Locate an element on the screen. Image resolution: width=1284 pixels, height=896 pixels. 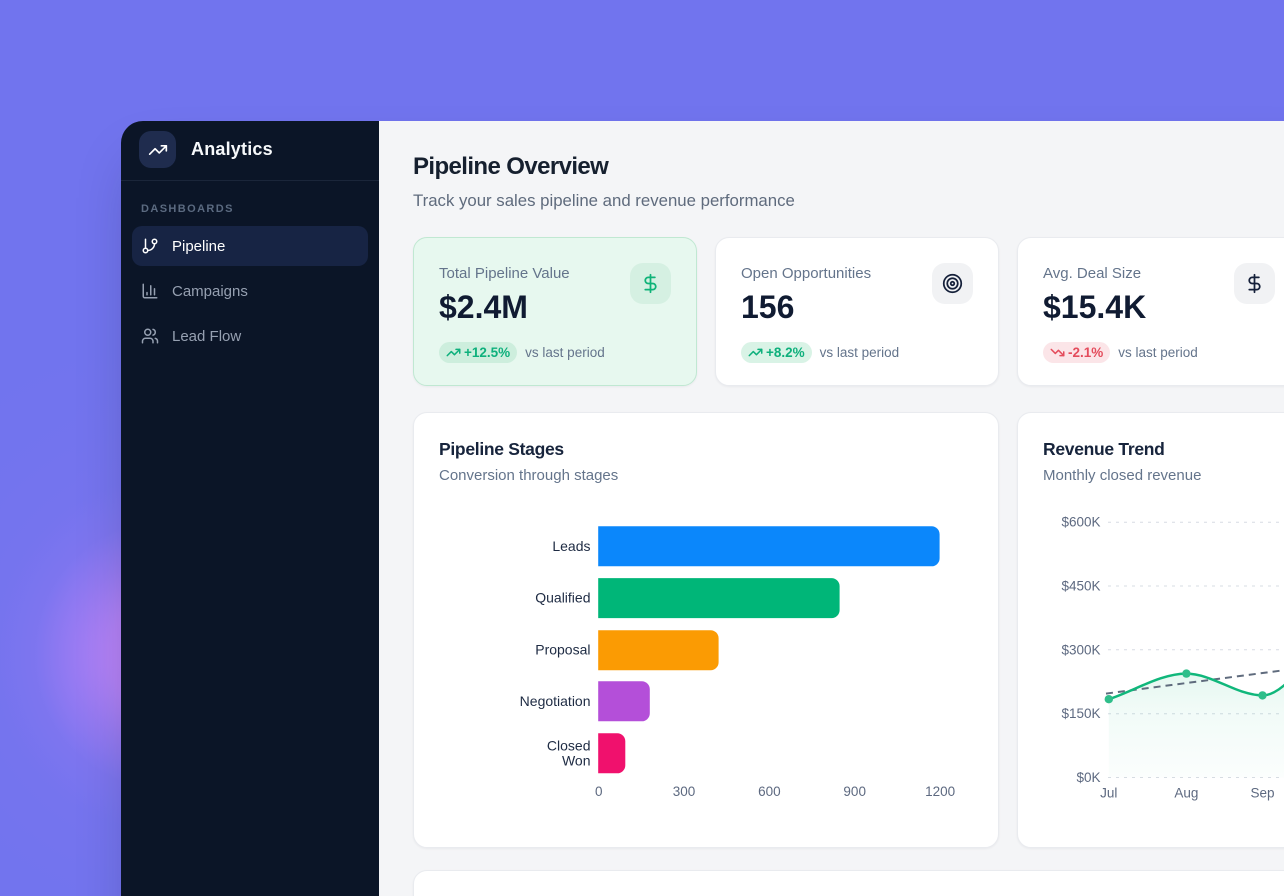
svg-text: Leads is located at coordinates (571, 546).